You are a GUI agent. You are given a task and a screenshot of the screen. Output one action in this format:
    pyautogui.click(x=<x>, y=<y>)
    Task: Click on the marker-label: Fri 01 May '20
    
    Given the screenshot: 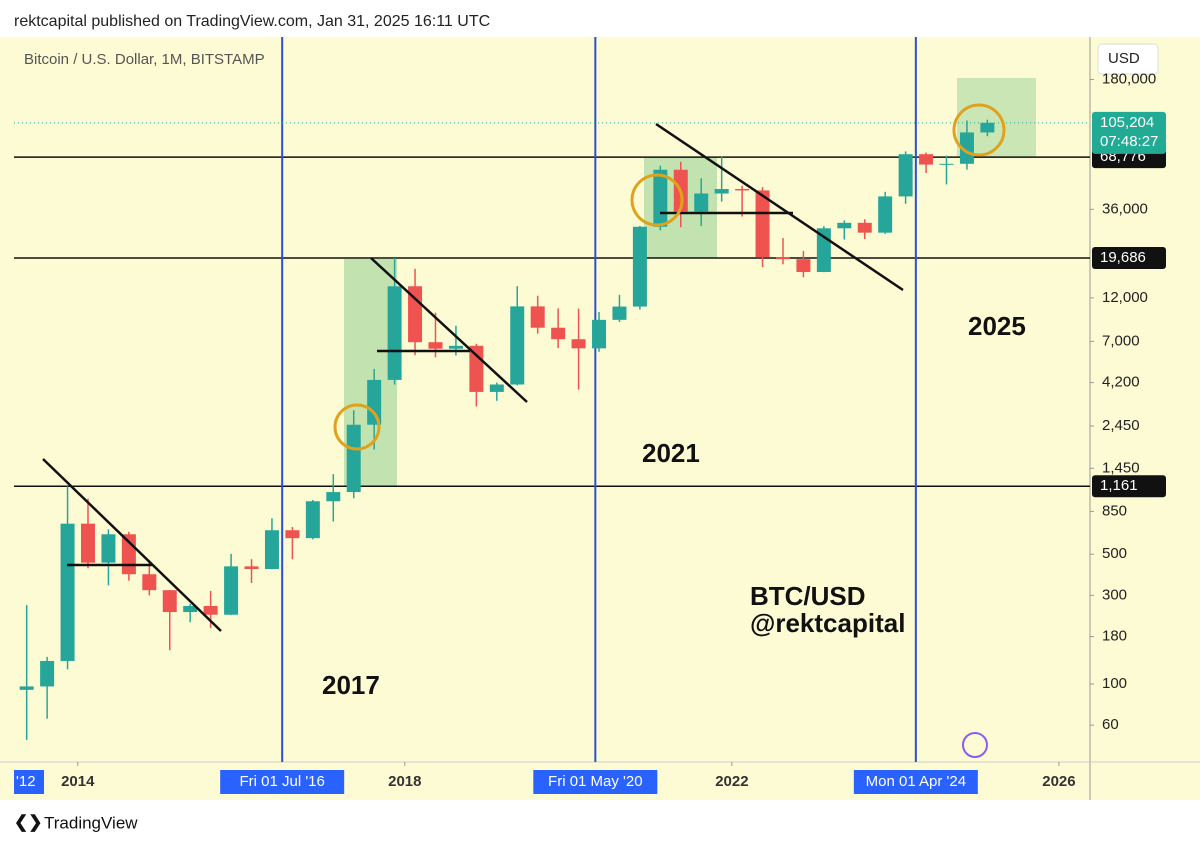 What is the action you would take?
    pyautogui.click(x=595, y=781)
    